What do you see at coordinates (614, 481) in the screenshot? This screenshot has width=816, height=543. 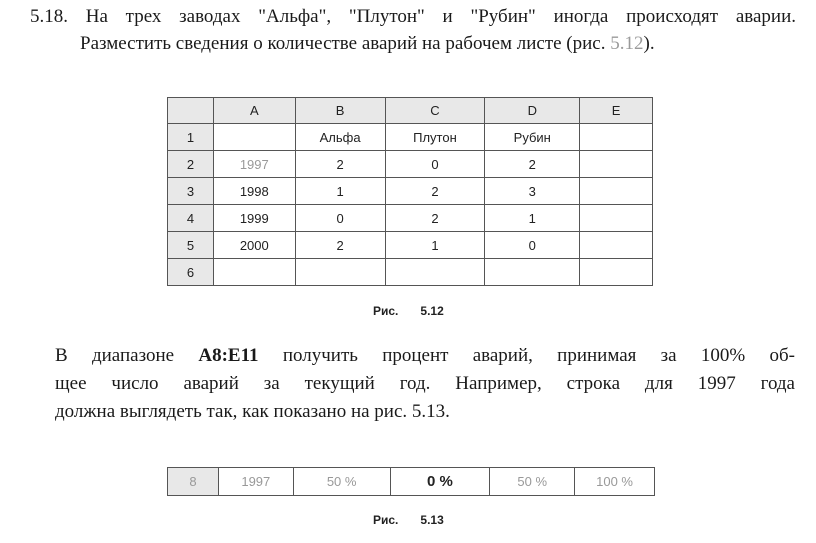 I see `cell: 100 %` at bounding box center [614, 481].